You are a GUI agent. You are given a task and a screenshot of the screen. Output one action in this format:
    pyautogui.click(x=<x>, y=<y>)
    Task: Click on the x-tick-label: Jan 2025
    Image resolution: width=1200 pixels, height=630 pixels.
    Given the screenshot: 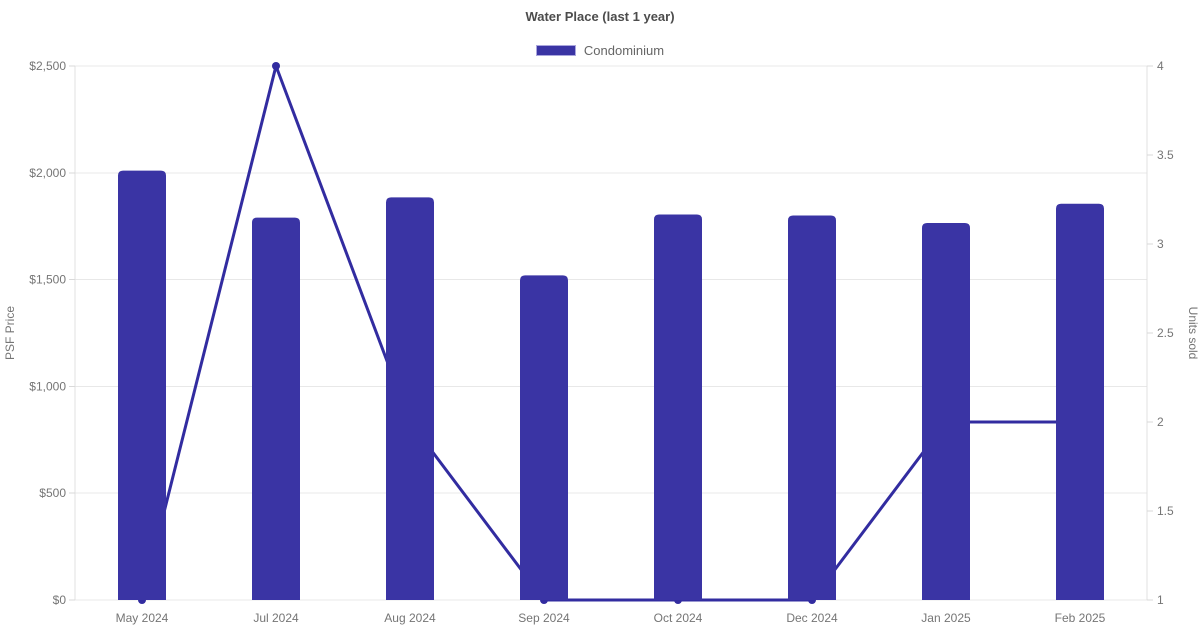 What is the action you would take?
    pyautogui.click(x=946, y=618)
    